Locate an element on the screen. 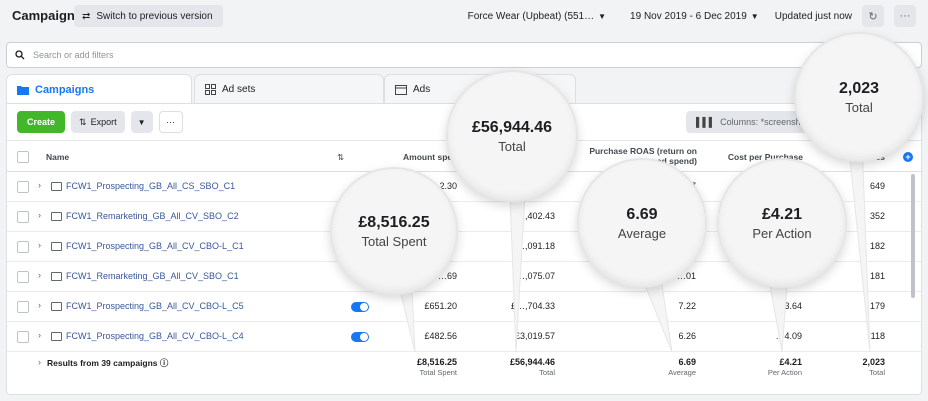  tab-ad-sets: Ad sets is located at coordinates (289, 89).